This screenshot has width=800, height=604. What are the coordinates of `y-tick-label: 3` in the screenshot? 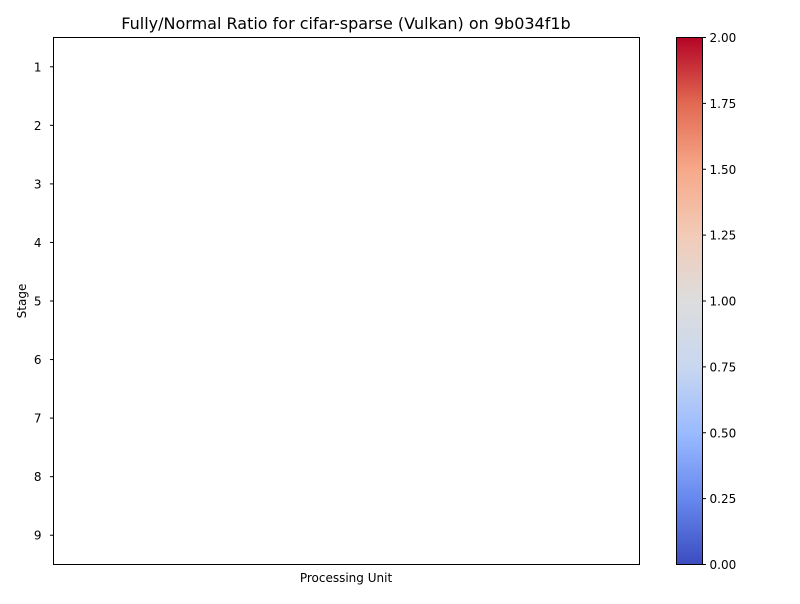 It's located at (38, 184).